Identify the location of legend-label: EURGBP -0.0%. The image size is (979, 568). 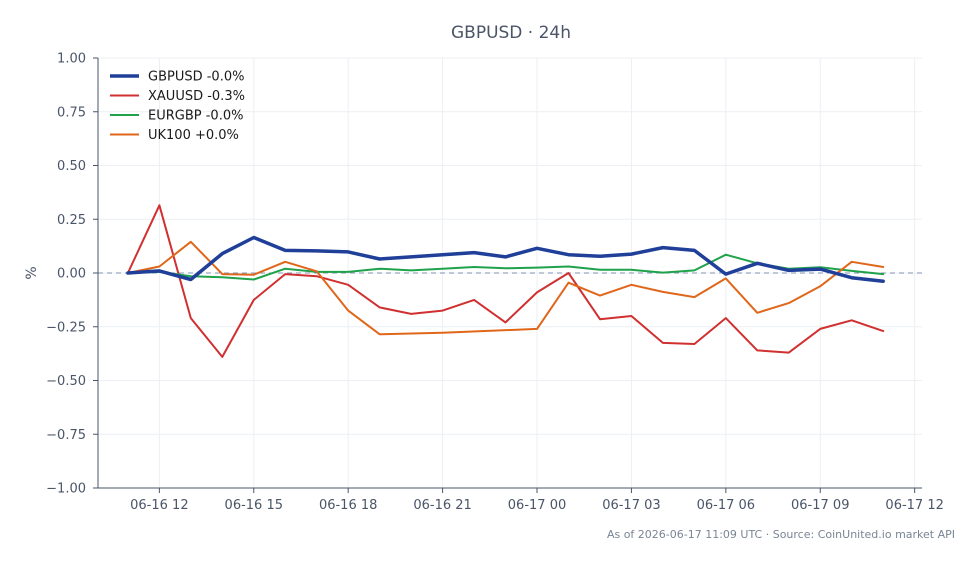
(195, 116).